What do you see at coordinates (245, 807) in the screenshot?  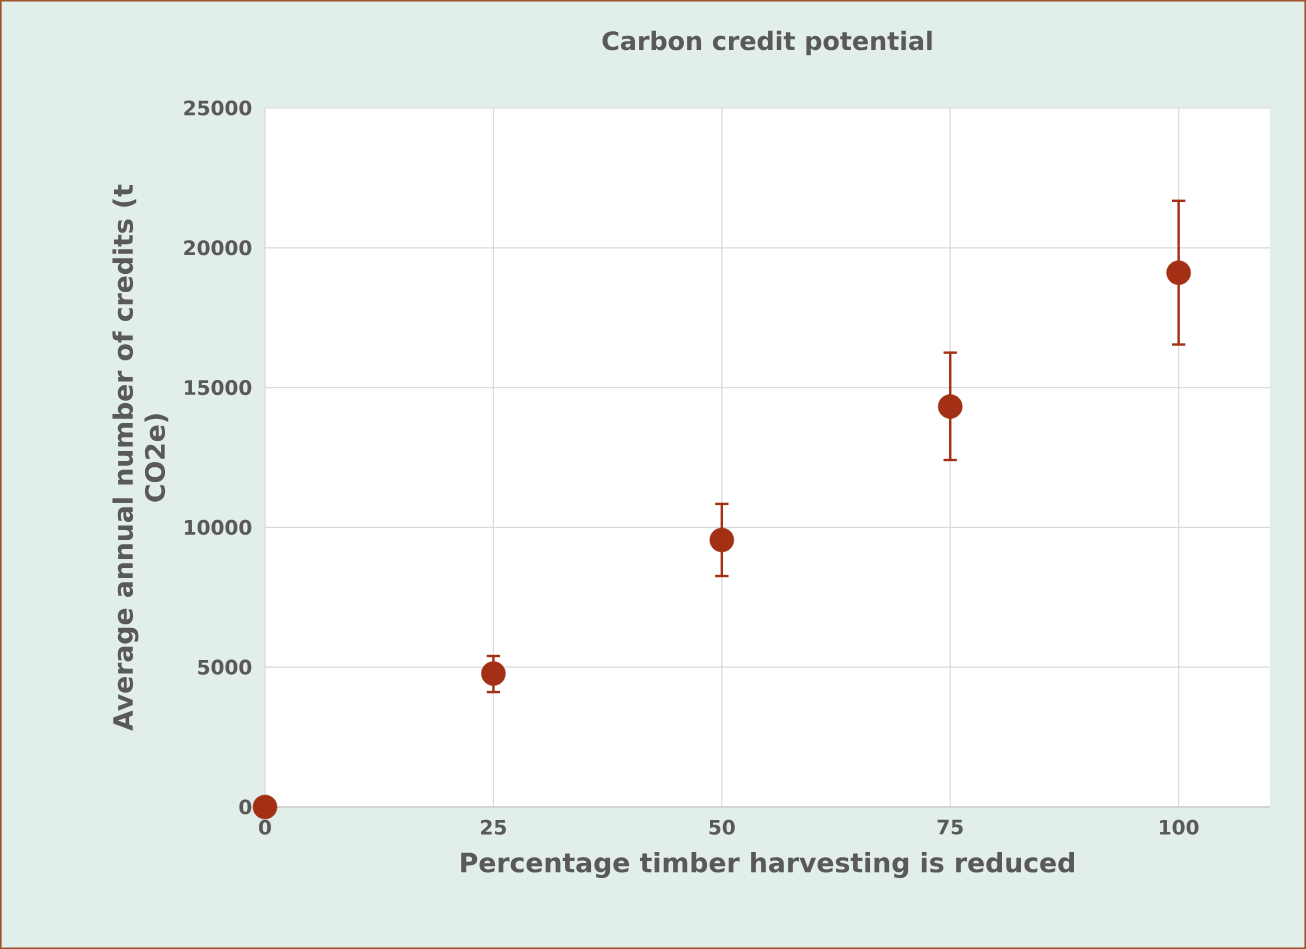 I see `y-tick-label: 0` at bounding box center [245, 807].